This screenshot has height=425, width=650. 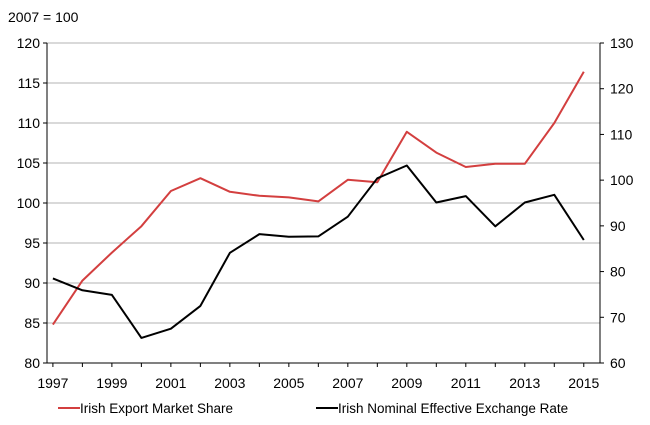 What do you see at coordinates (29, 83) in the screenshot?
I see `left-tick-label: 115` at bounding box center [29, 83].